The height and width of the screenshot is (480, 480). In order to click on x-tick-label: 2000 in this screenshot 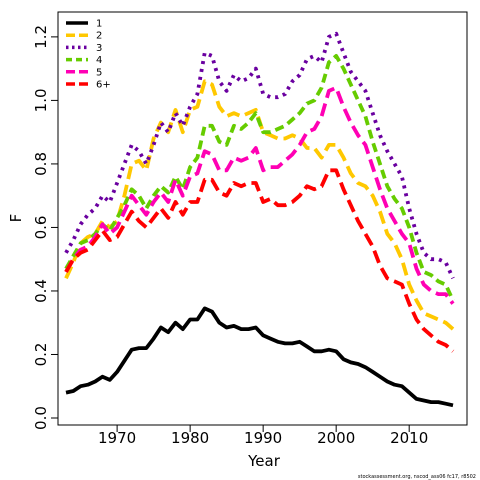, I will do `click(336, 438)`.